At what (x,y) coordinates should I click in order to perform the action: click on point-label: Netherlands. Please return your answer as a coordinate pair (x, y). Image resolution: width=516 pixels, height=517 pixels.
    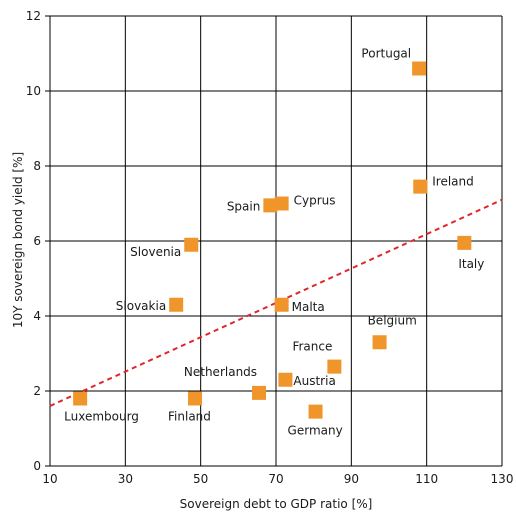
    Looking at the image, I should click on (220, 372).